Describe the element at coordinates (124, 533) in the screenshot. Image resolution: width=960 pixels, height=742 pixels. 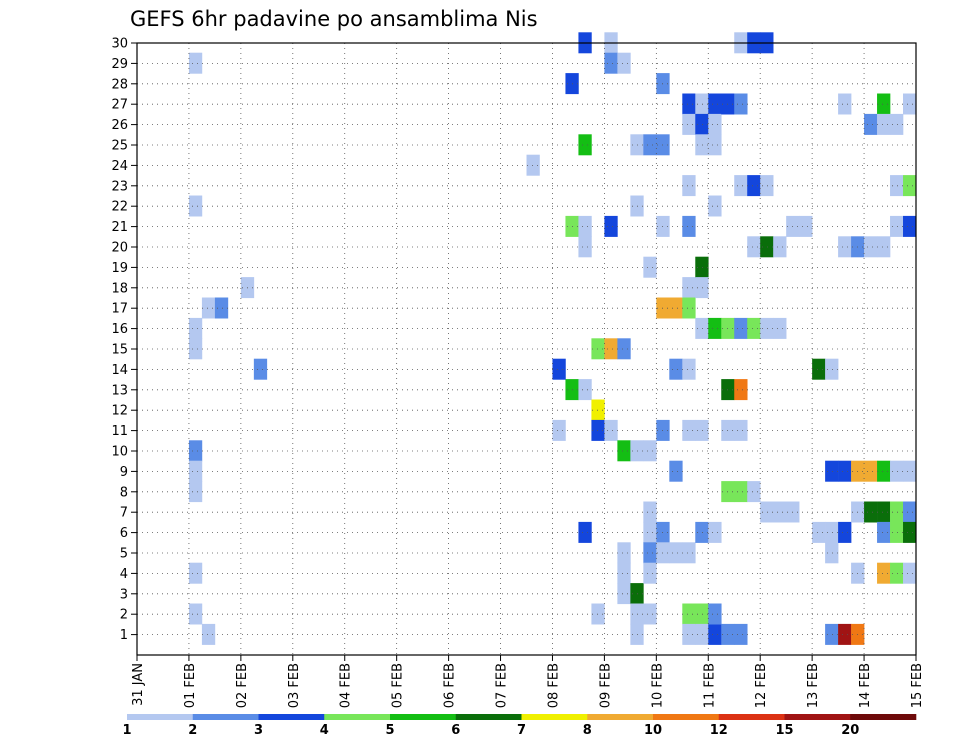
I see `y-tick-label: 6` at that location.